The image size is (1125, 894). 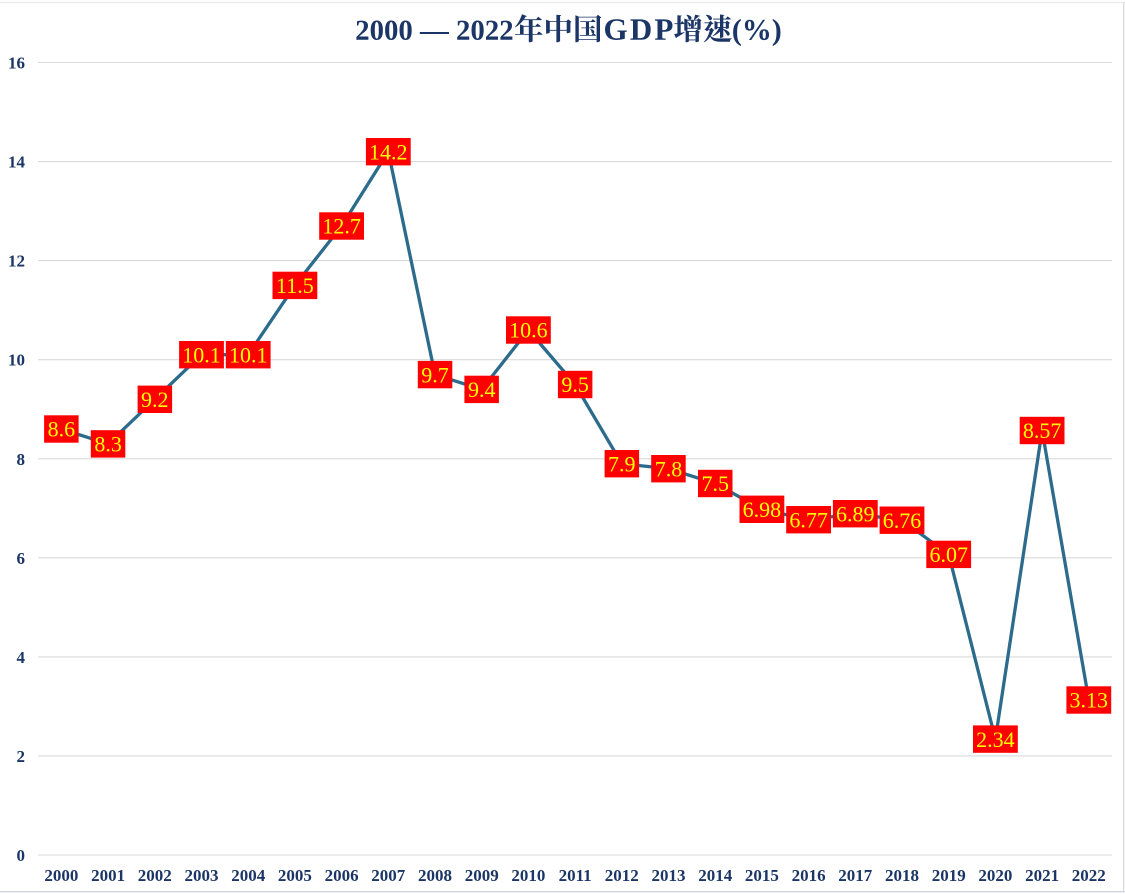 What do you see at coordinates (342, 875) in the screenshot?
I see `svg-text: 2006` at bounding box center [342, 875].